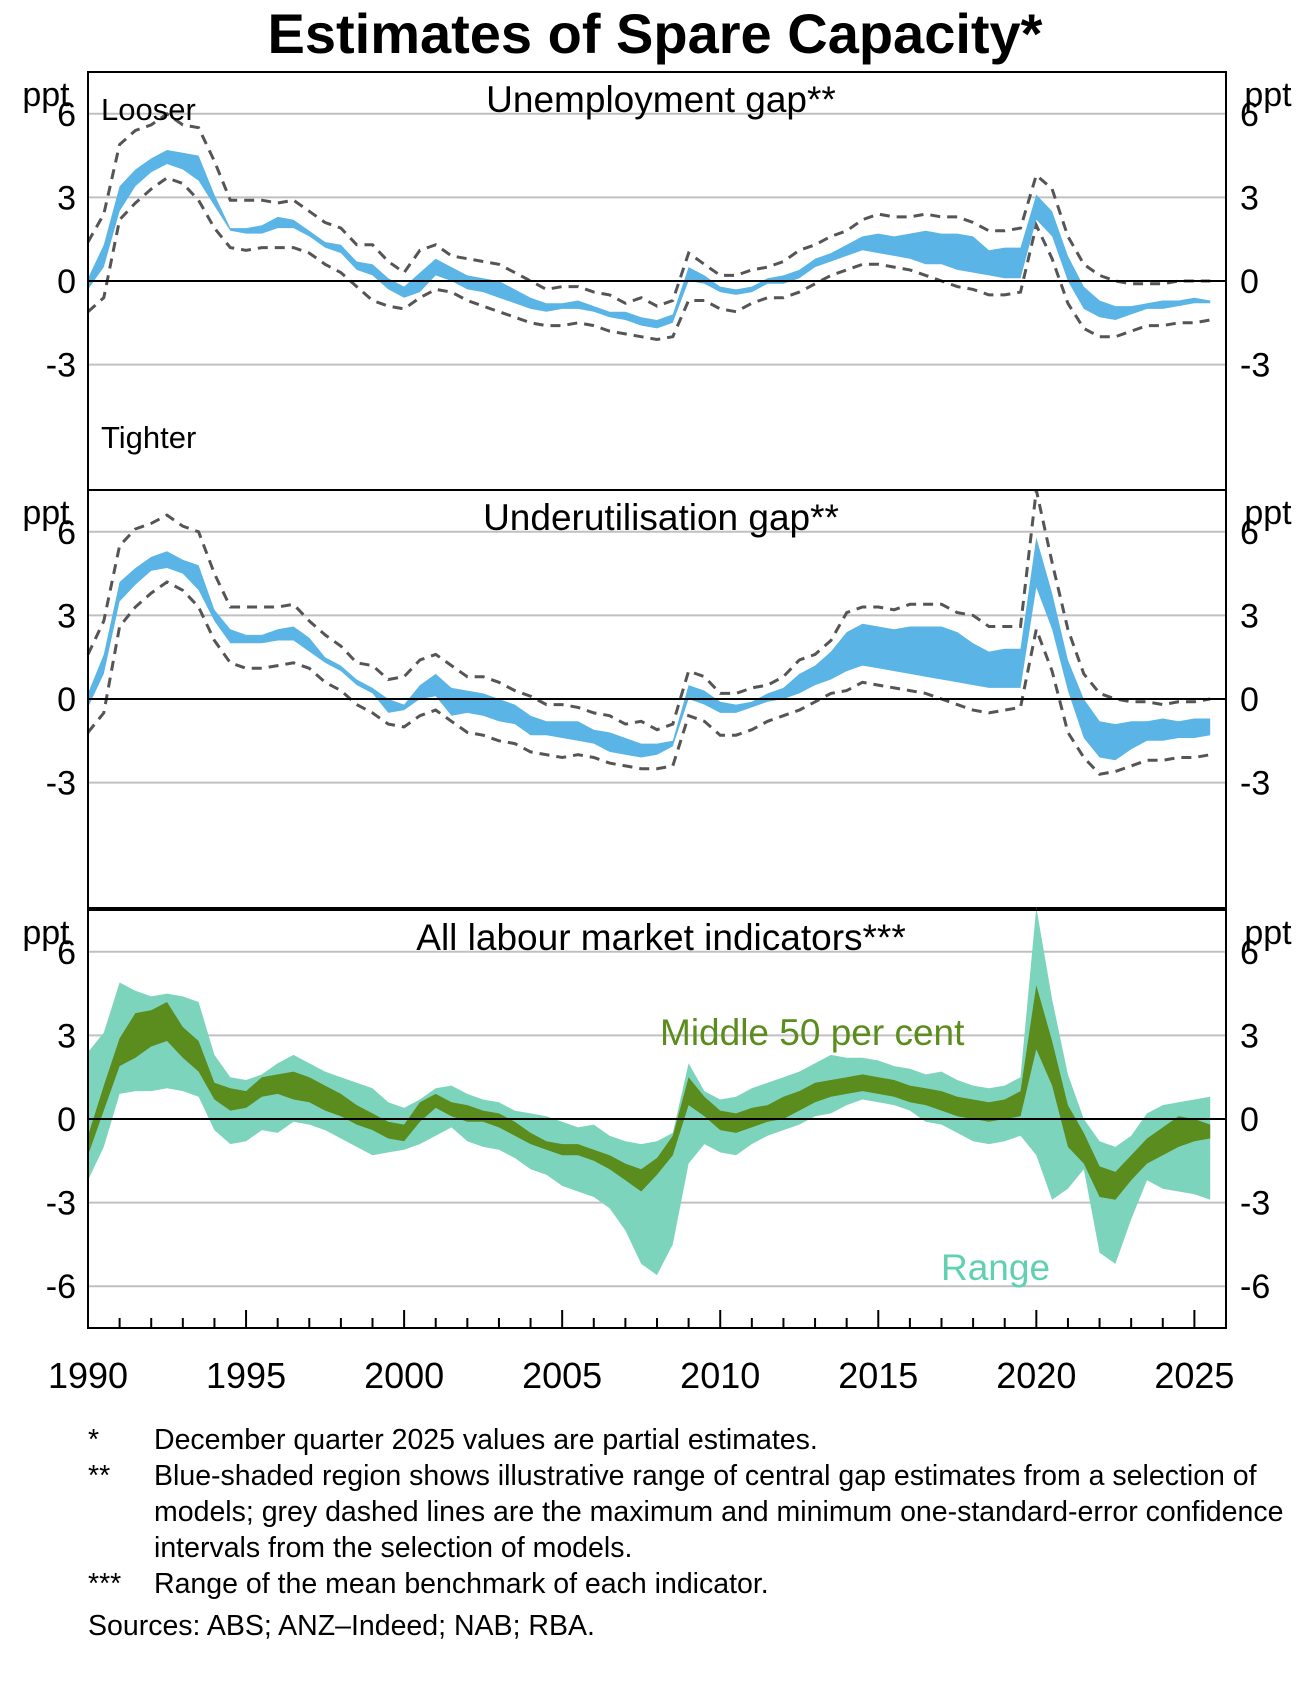 The width and height of the screenshot is (1311, 1698). What do you see at coordinates (812, 1032) in the screenshot?
I see `middle-50-label: Middle 50 per cent` at bounding box center [812, 1032].